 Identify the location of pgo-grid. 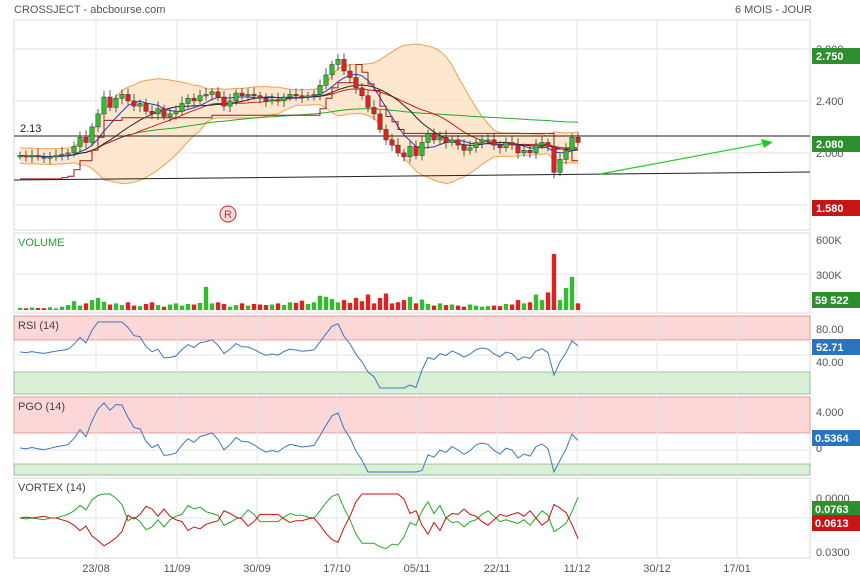
(412, 436).